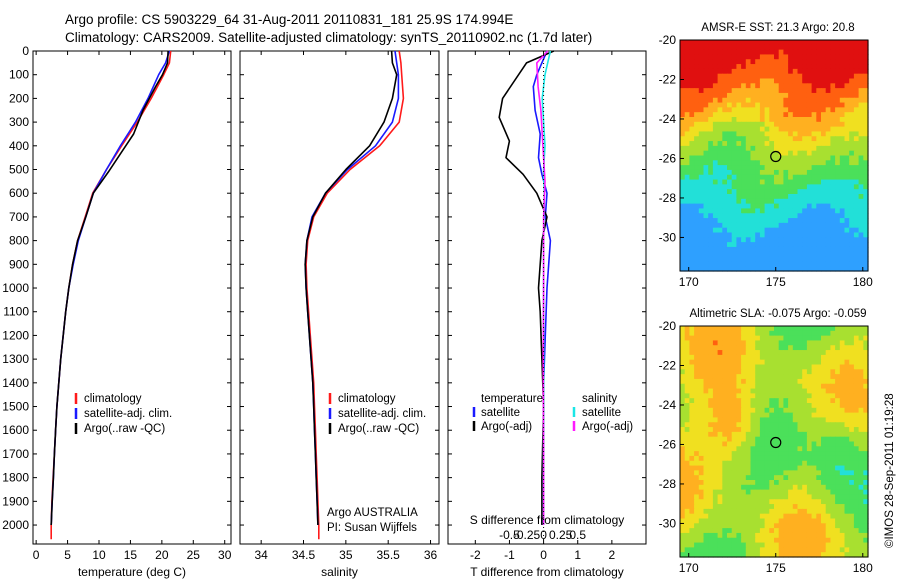 Image resolution: width=900 pixels, height=580 pixels. Describe the element at coordinates (601, 413) in the screenshot. I see `legend-label-salinity: satellite` at that location.